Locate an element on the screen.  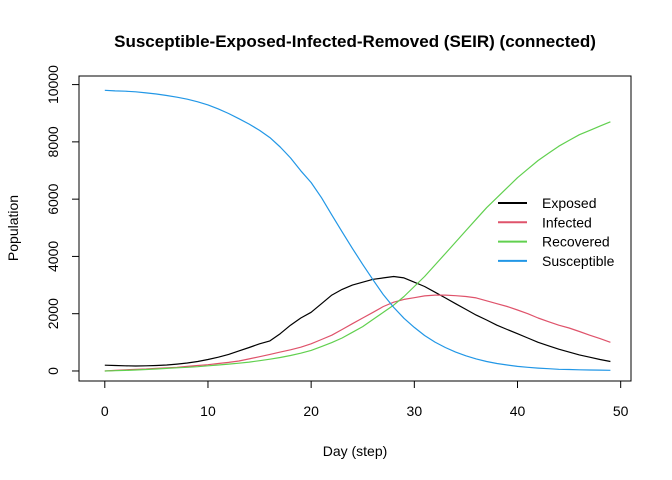
x-tick-label: 0 is located at coordinates (105, 411).